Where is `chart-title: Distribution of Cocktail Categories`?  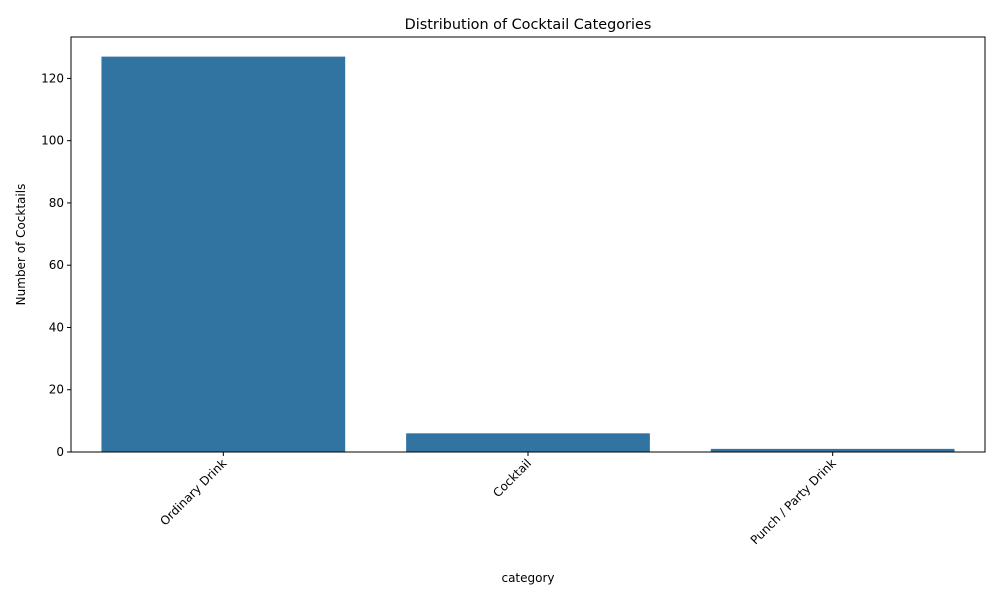 chart-title: Distribution of Cocktail Categories is located at coordinates (528, 25).